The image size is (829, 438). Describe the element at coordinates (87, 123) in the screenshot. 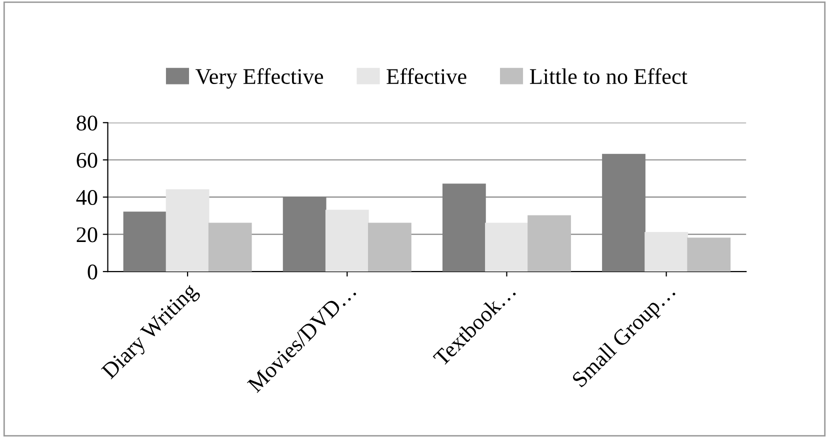

I see `y-tick-label: 80` at that location.